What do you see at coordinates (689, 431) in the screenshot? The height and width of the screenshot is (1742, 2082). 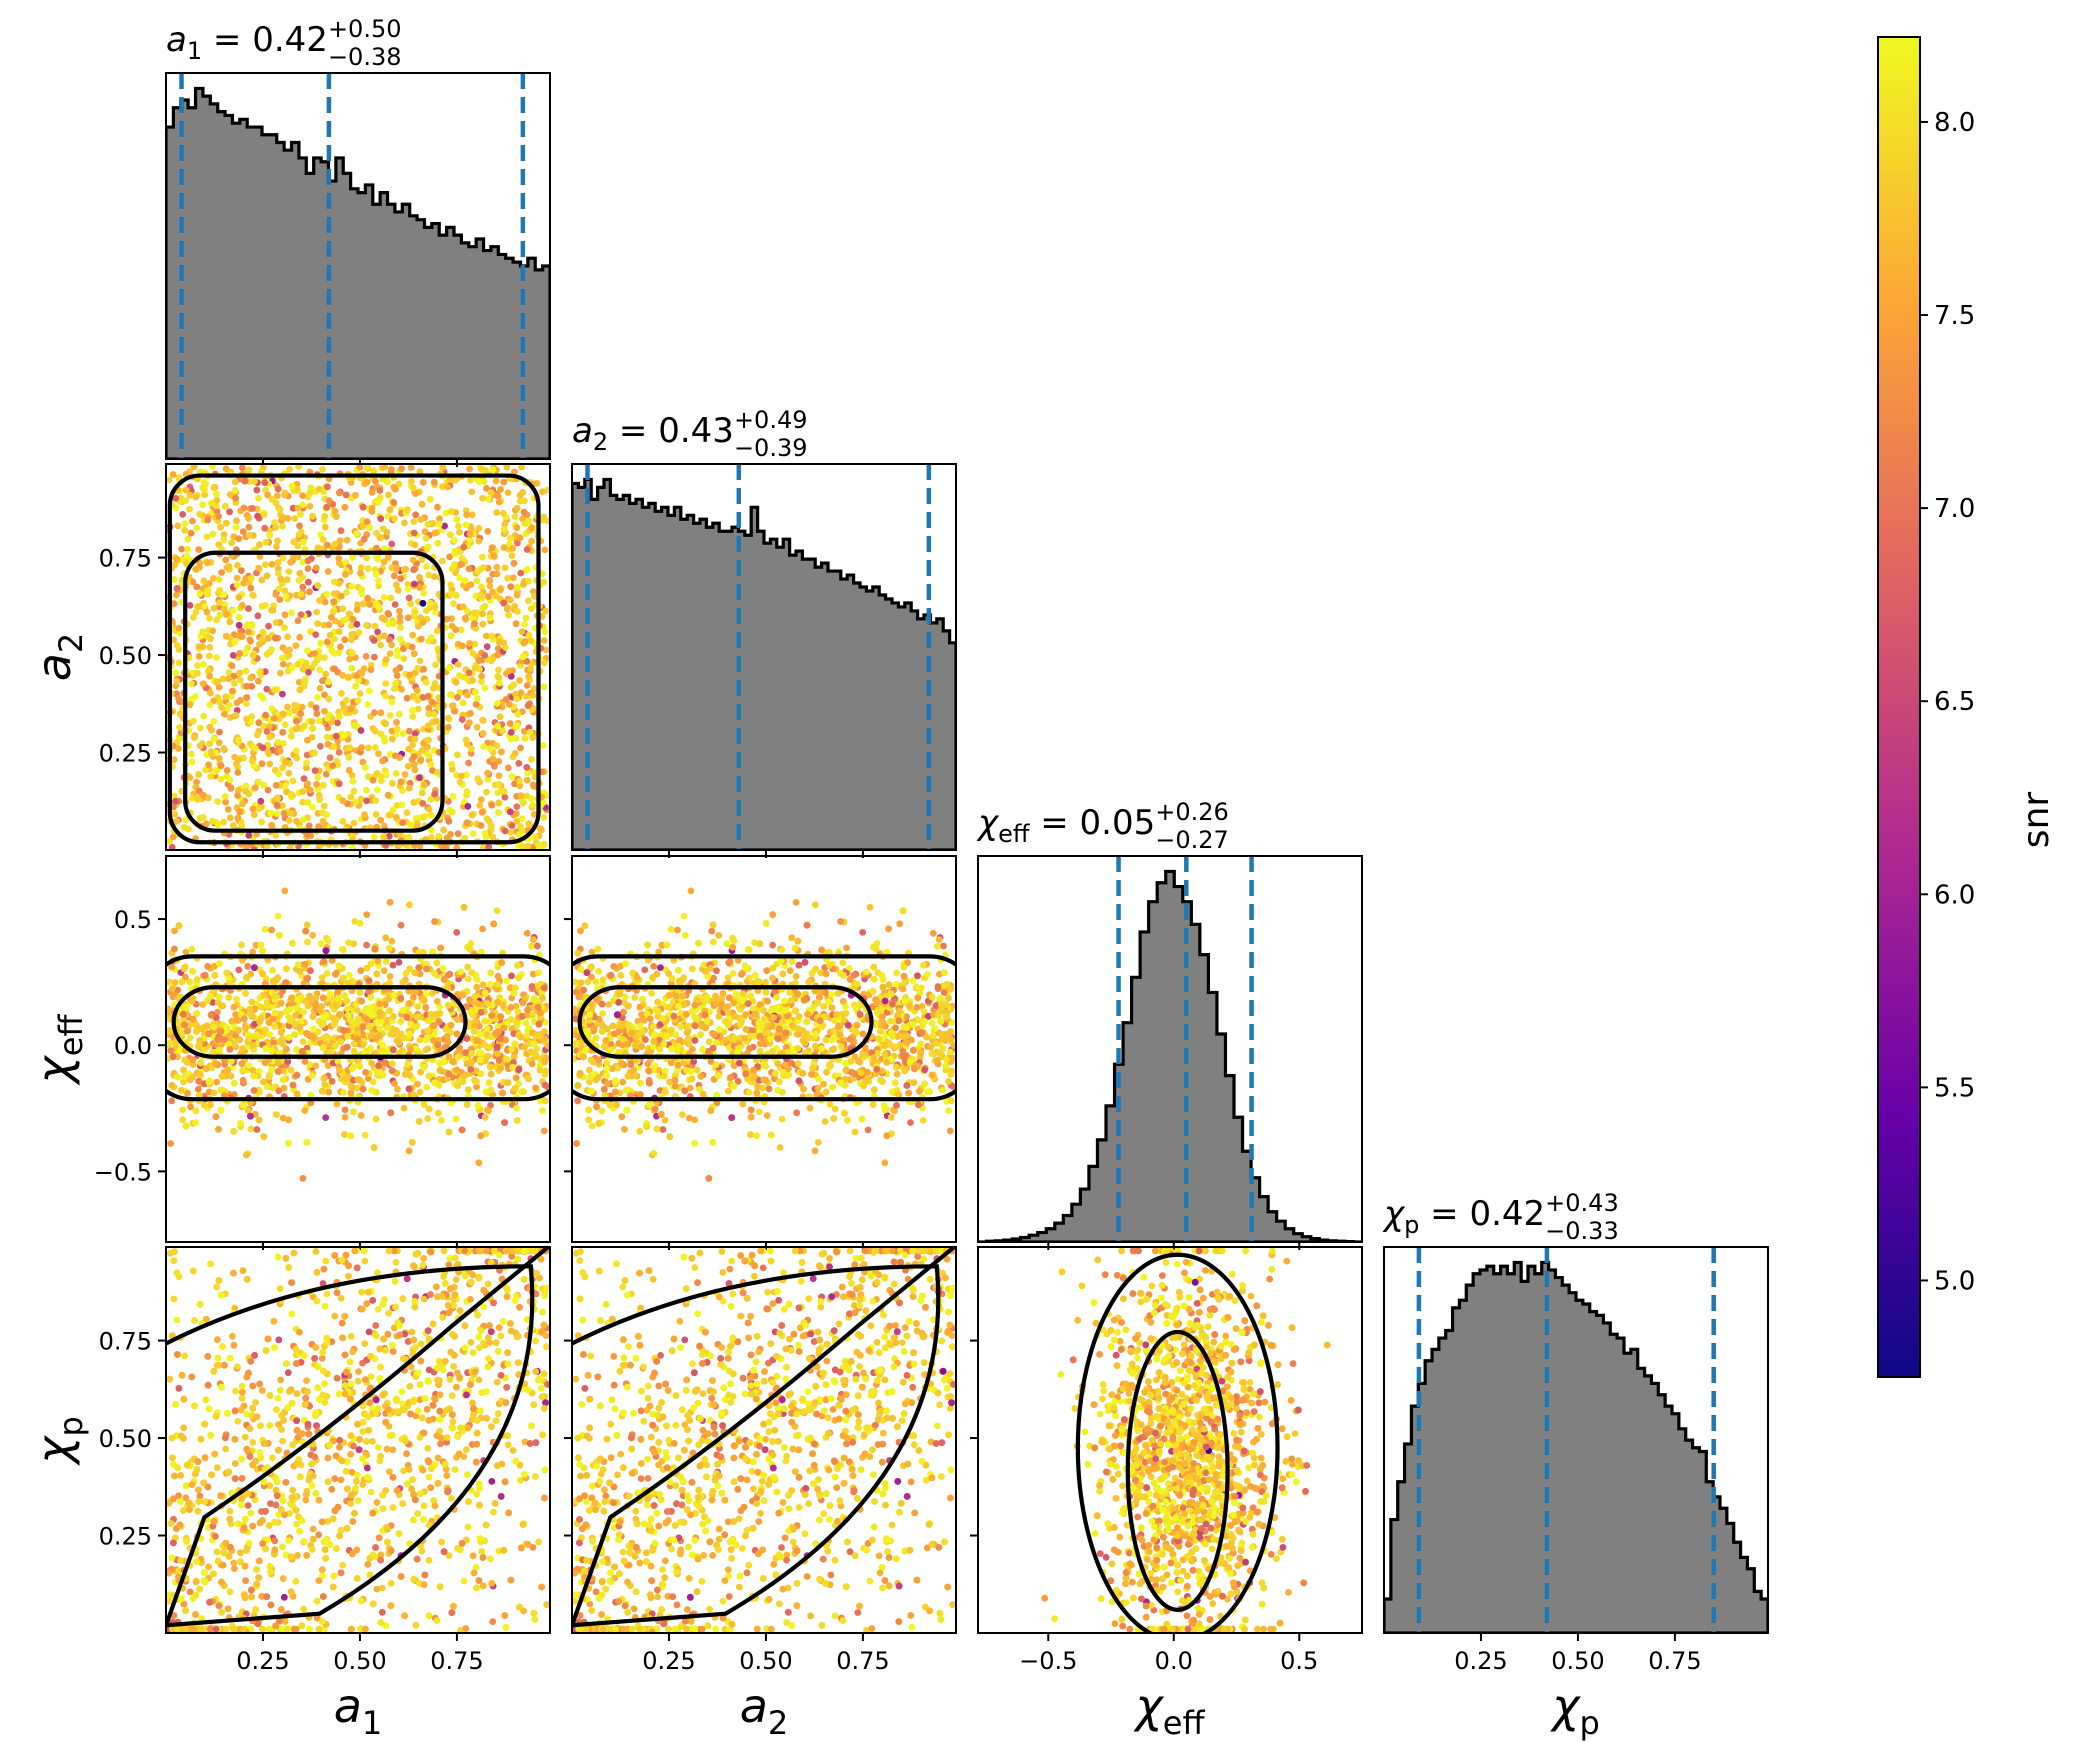 I see `panel-title-a2: a2 = 0.43+0.49` at bounding box center [689, 431].